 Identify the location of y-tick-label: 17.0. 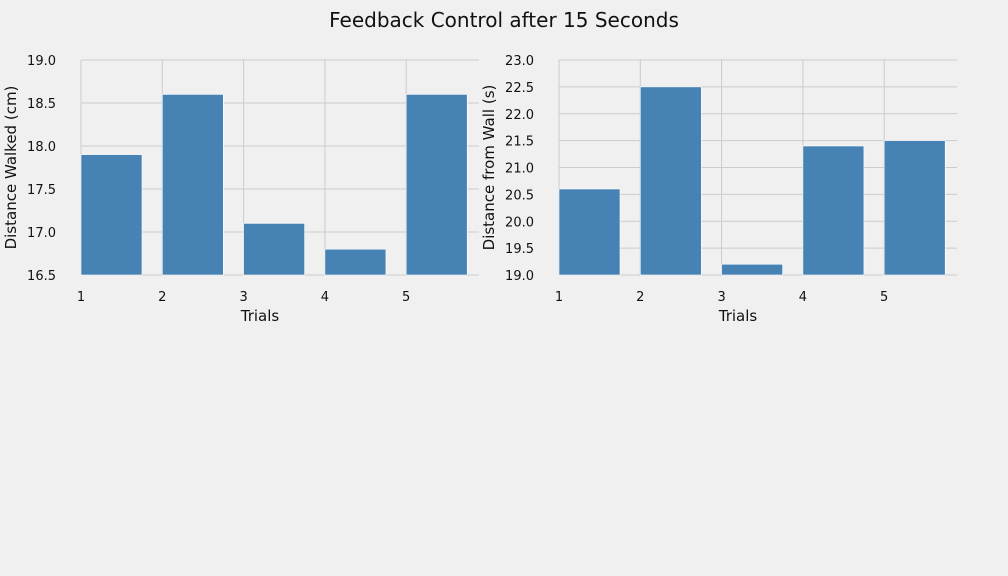
(41, 233).